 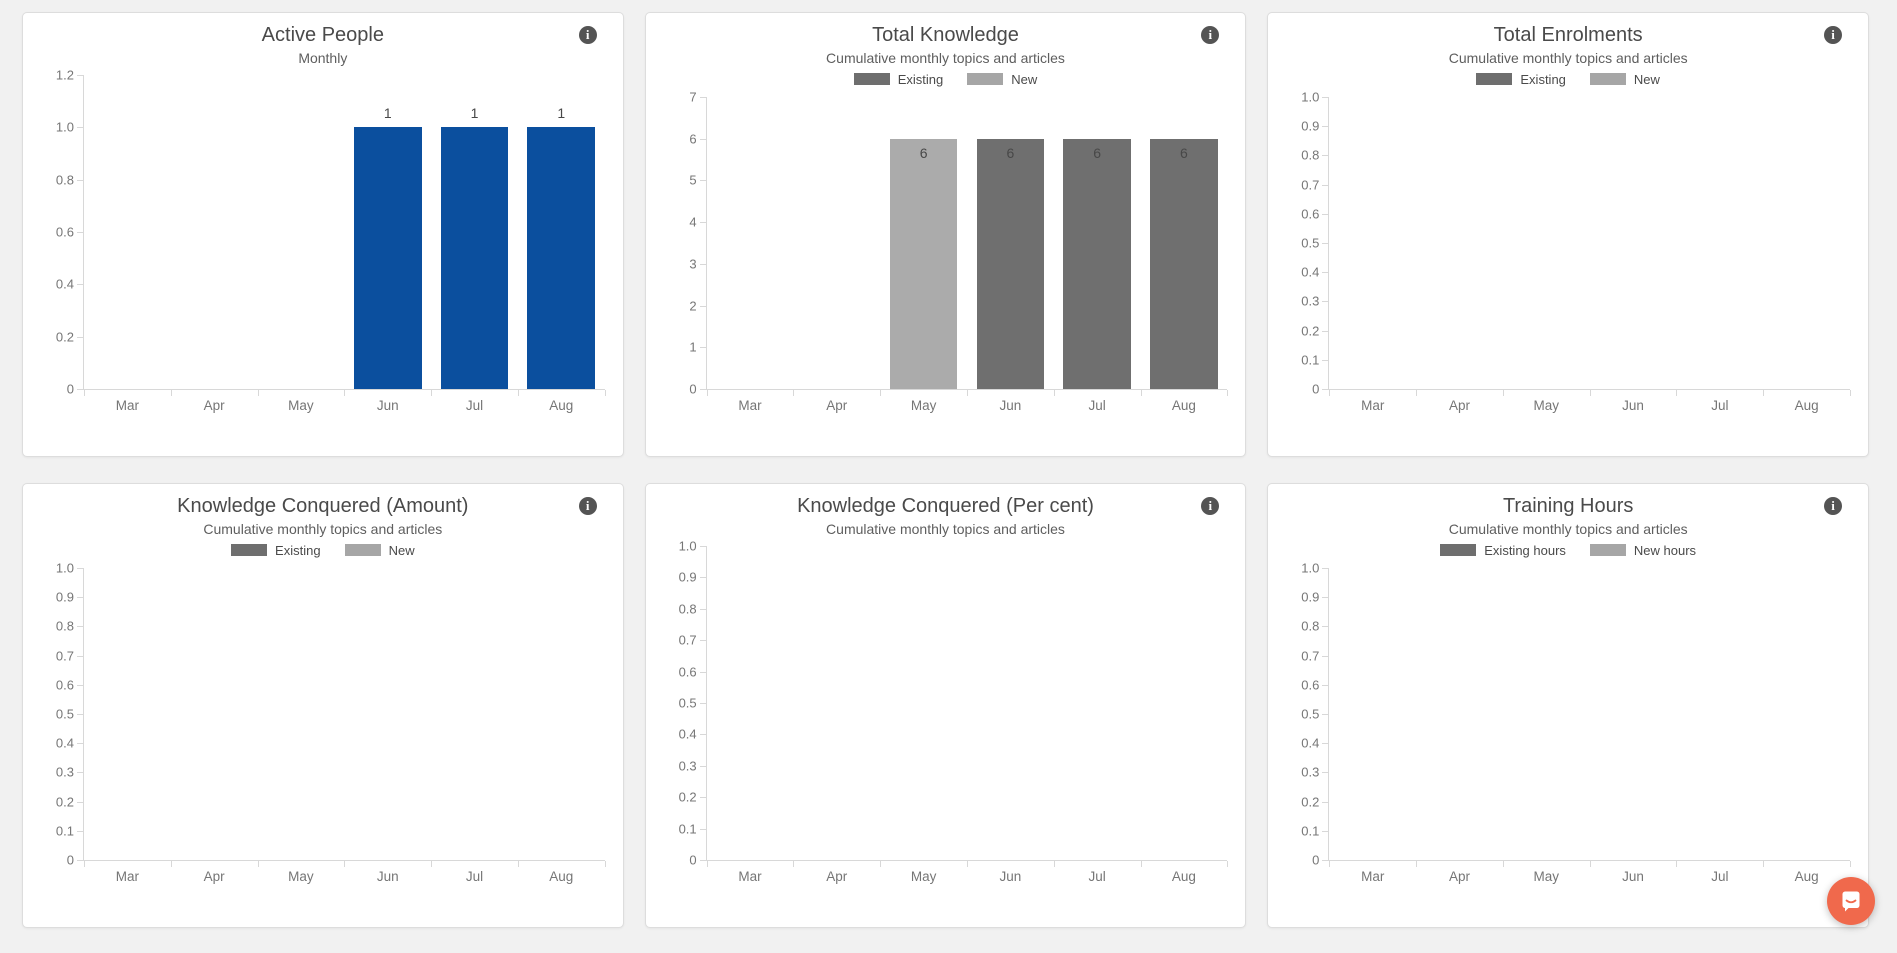 I want to click on legend-swatch, so click(x=1607, y=550).